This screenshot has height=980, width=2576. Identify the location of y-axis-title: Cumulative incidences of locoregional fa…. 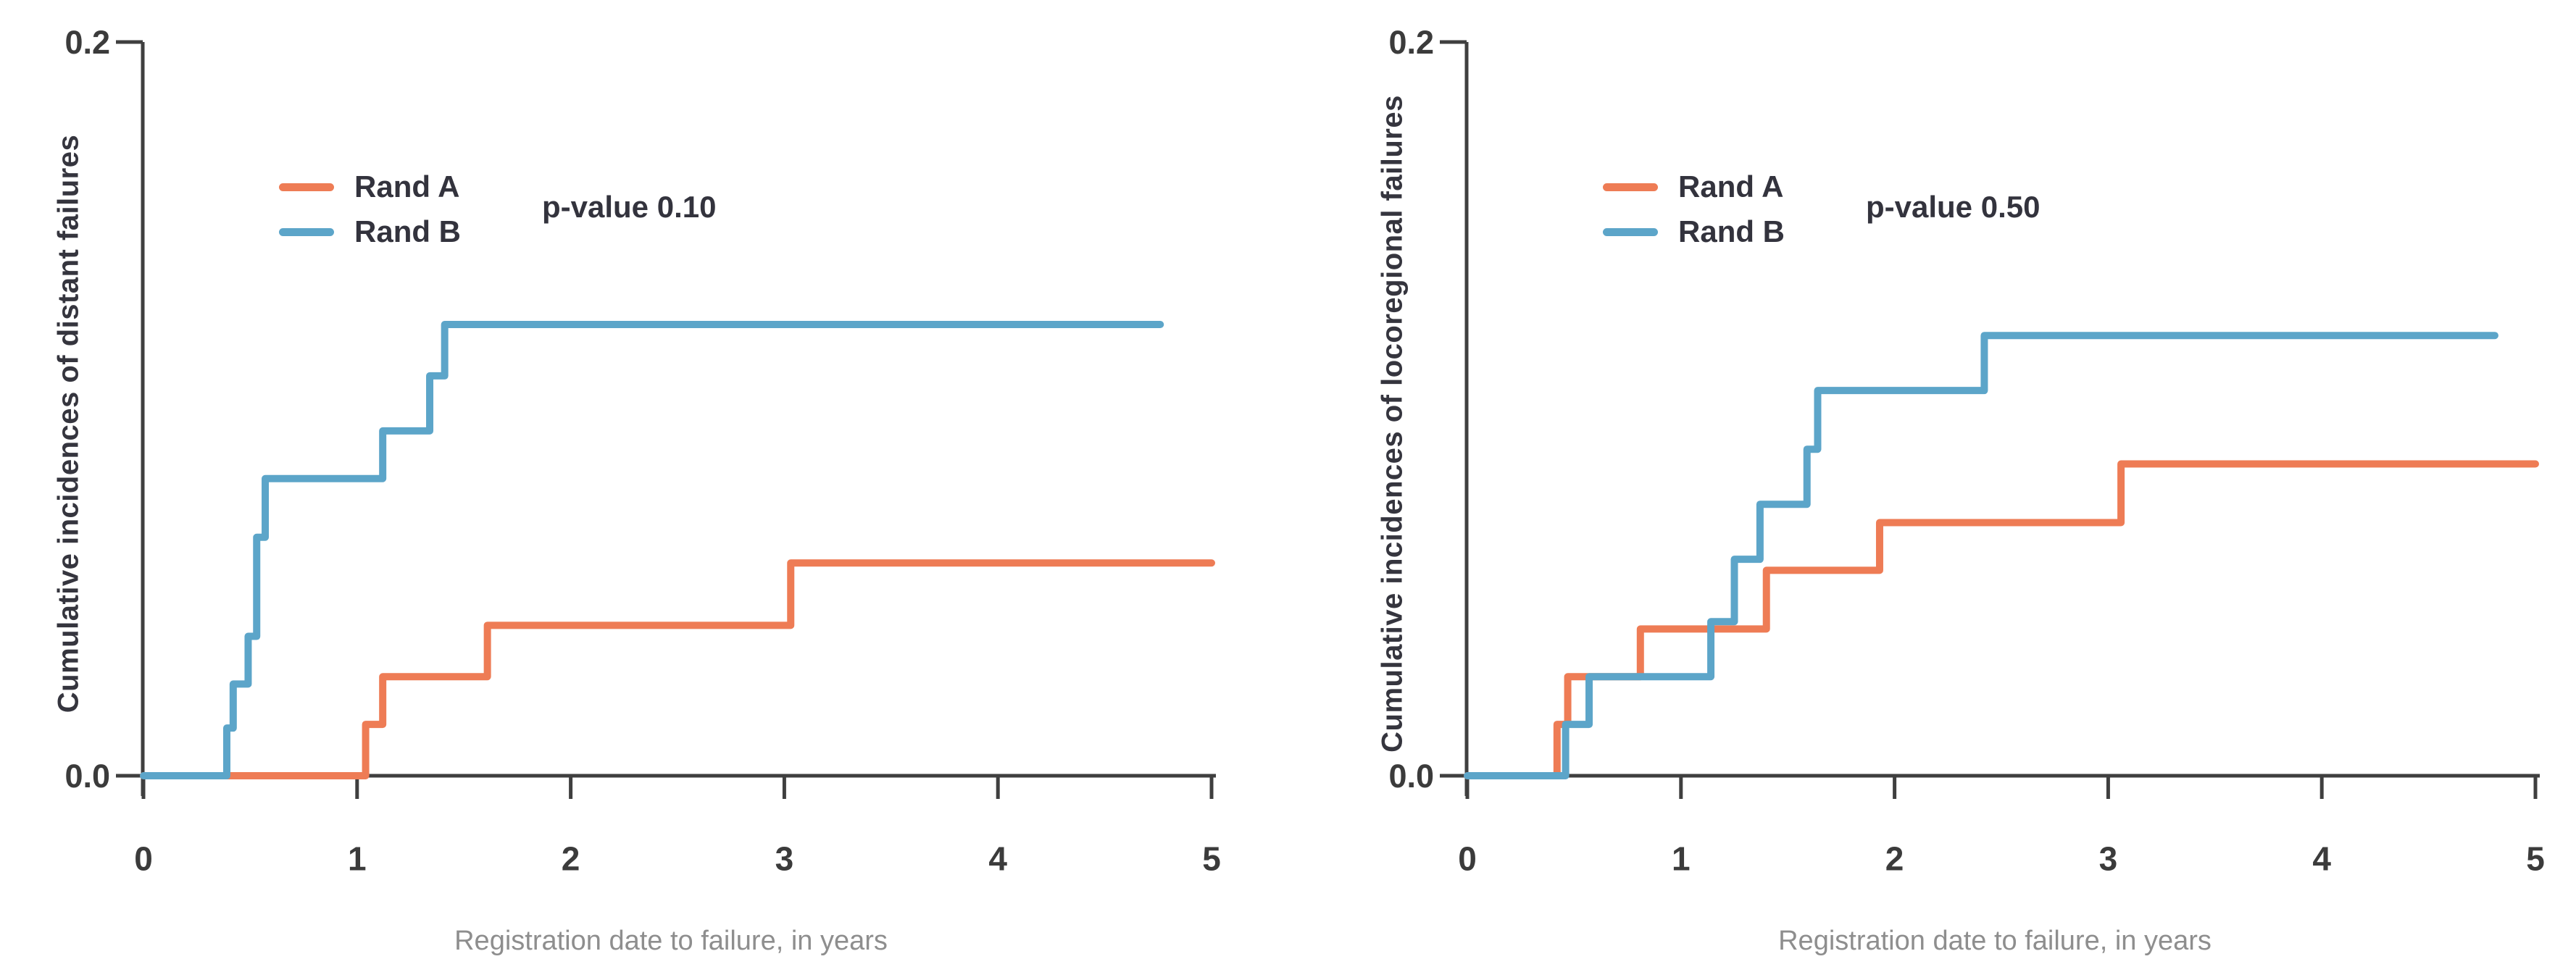
(1392, 424).